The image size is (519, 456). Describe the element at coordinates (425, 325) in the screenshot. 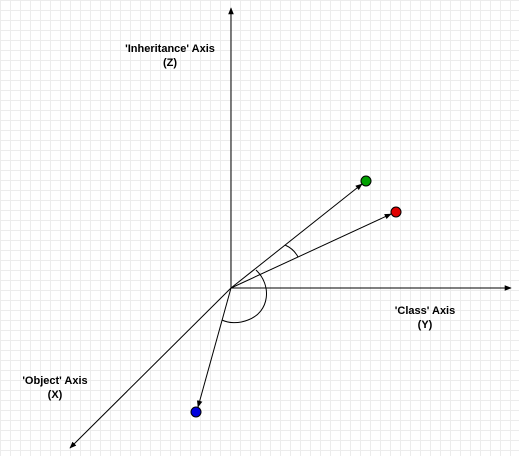

I see `y-axis-letter: (Y)` at that location.